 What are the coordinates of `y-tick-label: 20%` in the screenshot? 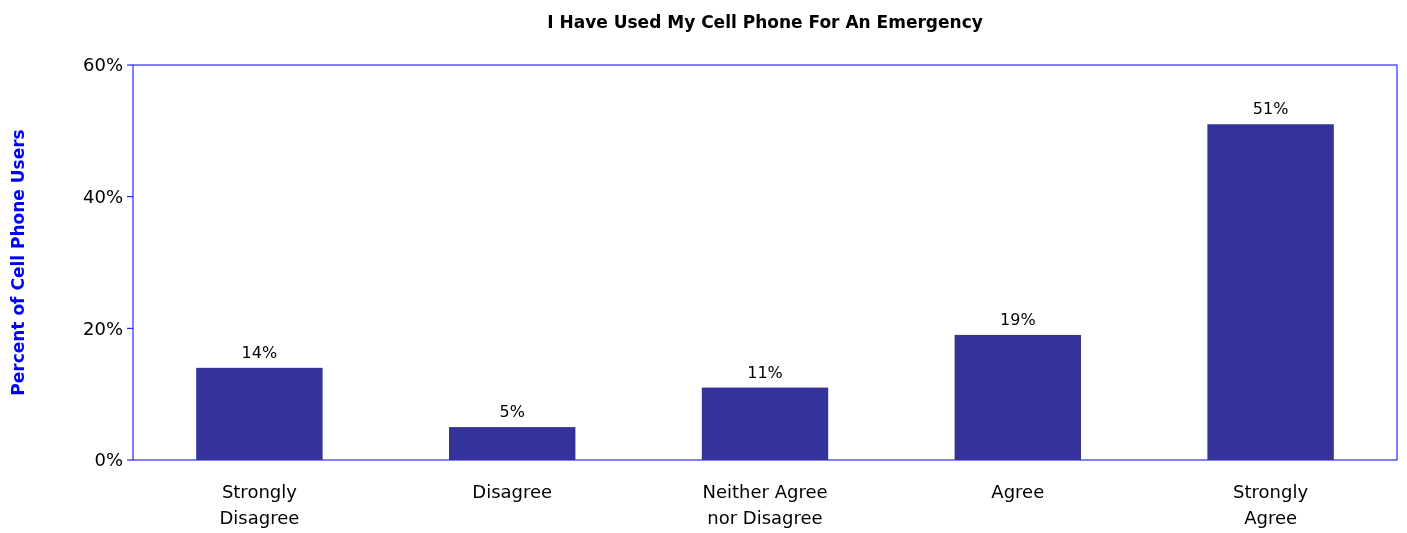 It's located at (102, 328).